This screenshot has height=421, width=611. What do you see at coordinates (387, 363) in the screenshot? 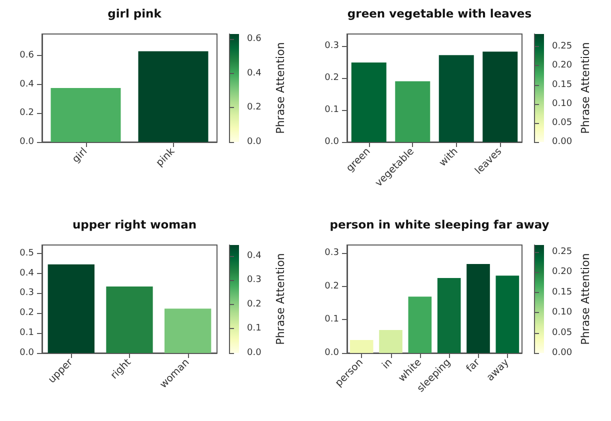
I see `x-tick-label: in` at bounding box center [387, 363].